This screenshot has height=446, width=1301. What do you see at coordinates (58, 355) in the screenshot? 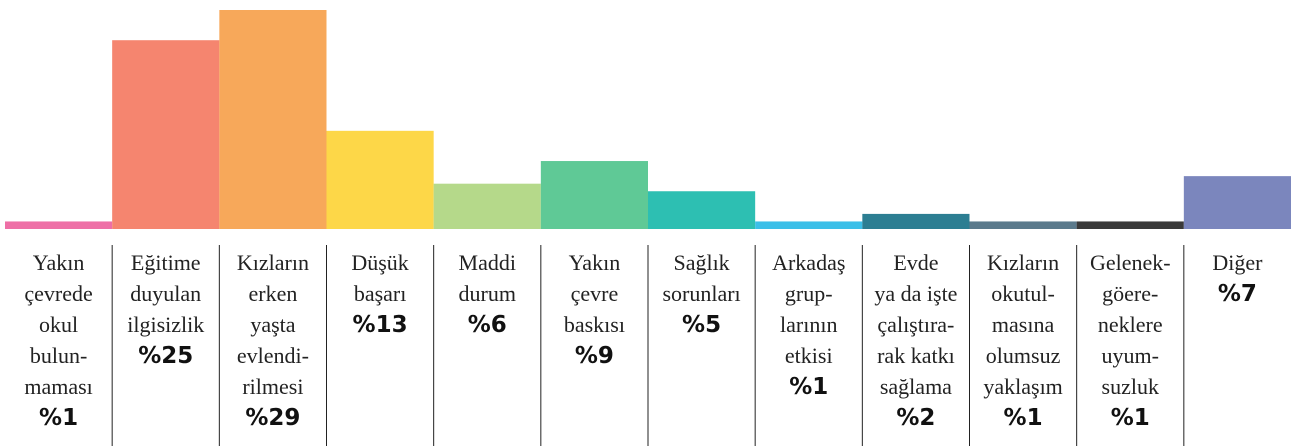
I see `category-label: bulun-` at bounding box center [58, 355].